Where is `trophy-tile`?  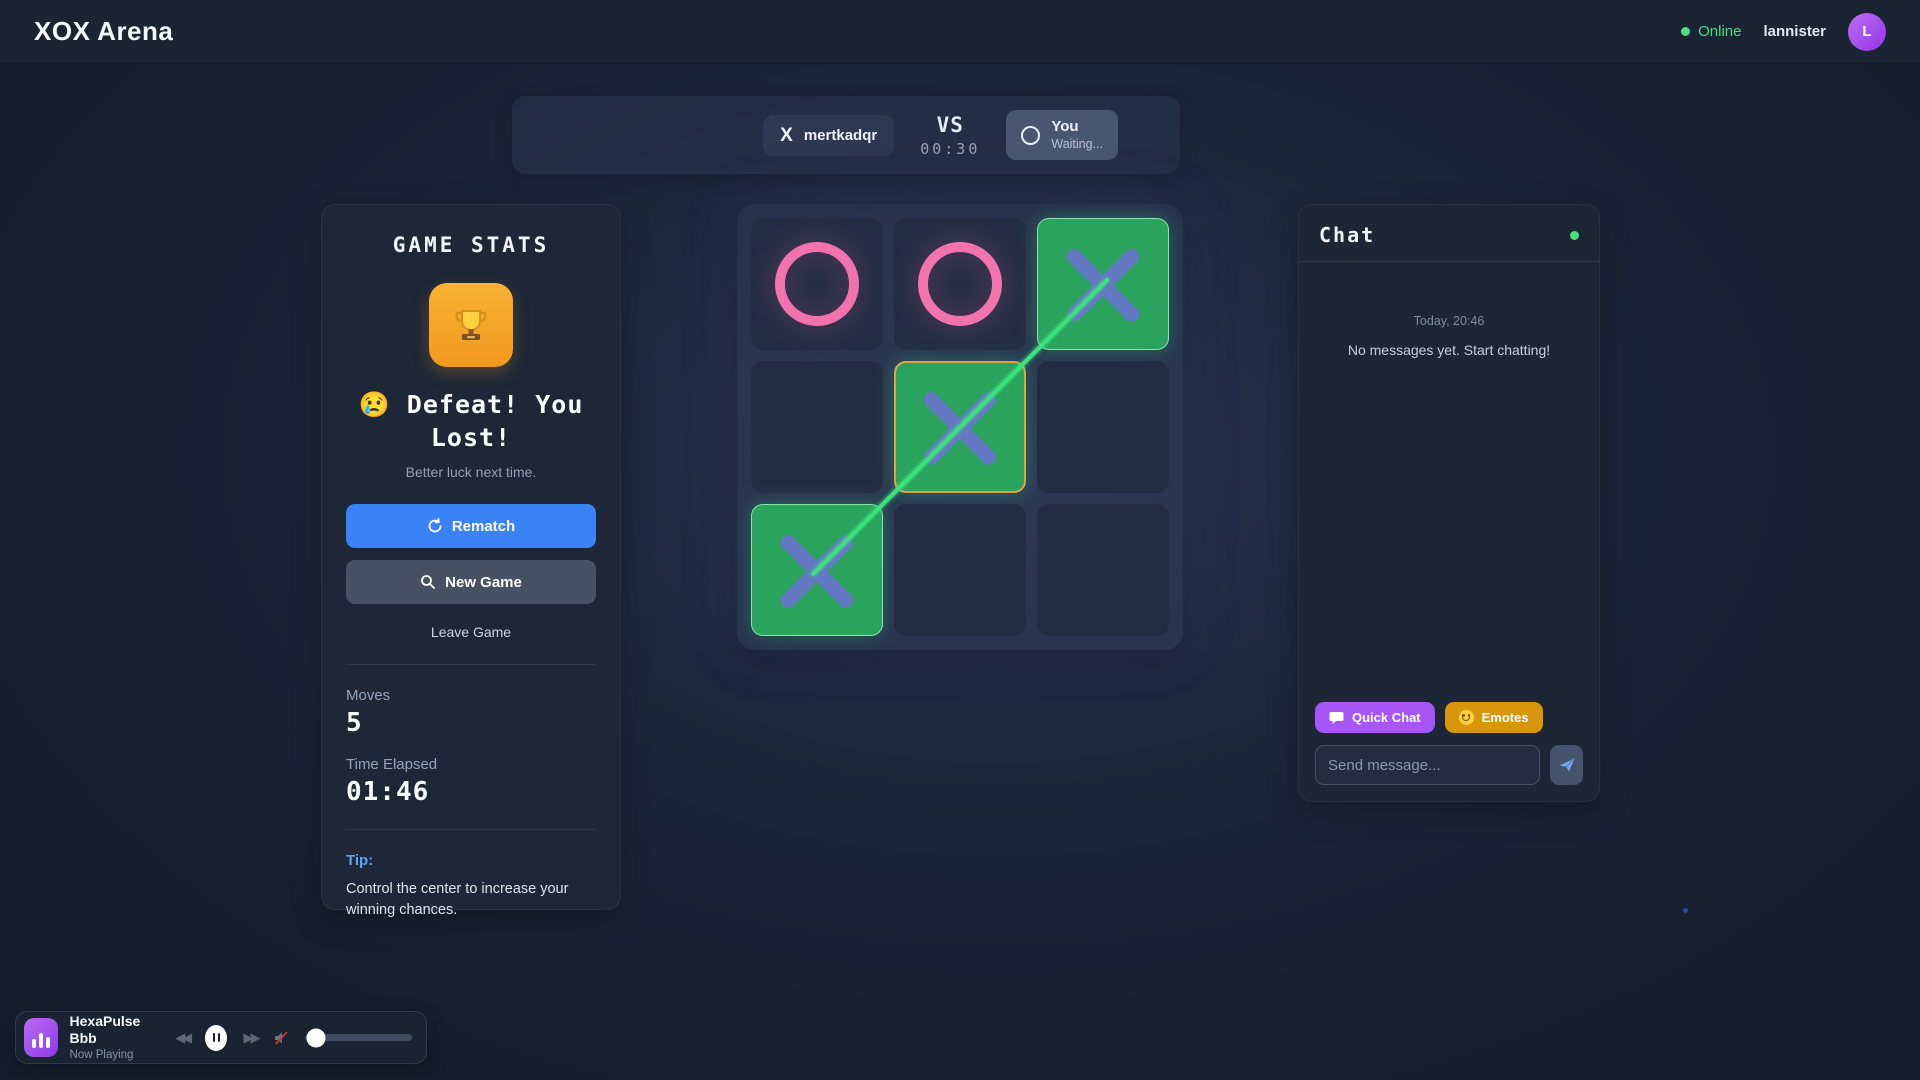
trophy-tile is located at coordinates (471, 325).